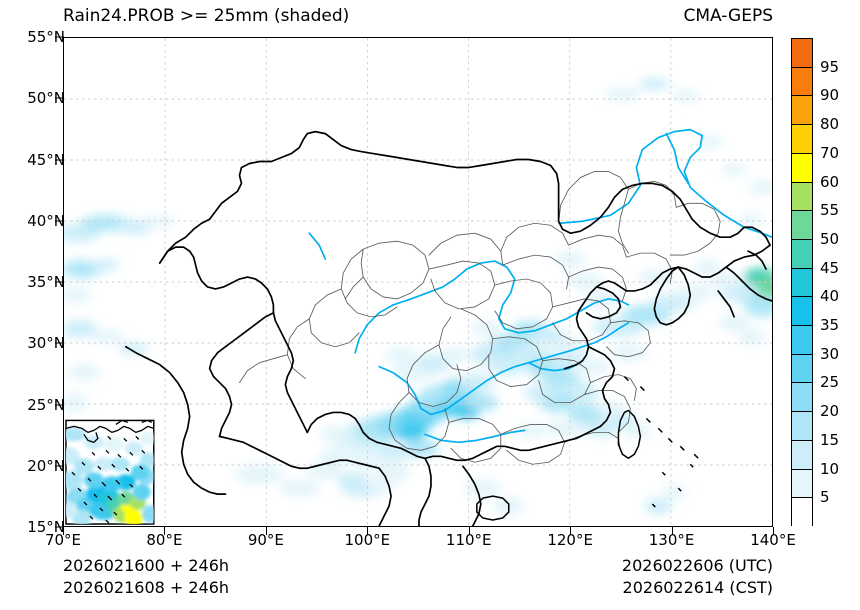  I want to click on x-axis-label: 110°E, so click(468, 540).